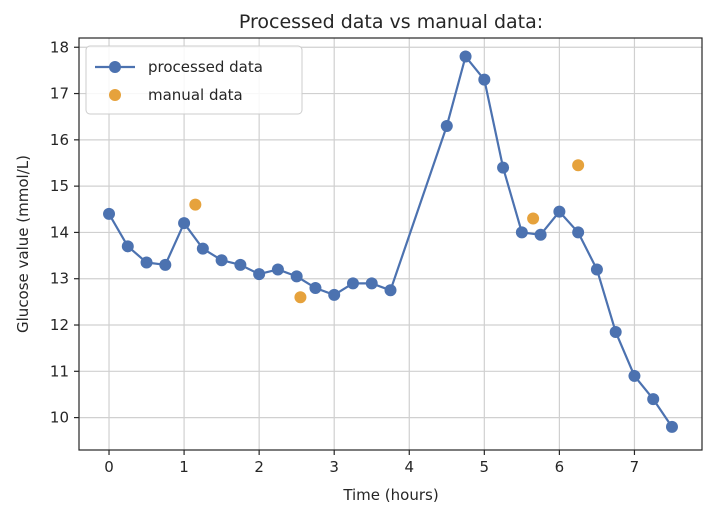 The height and width of the screenshot is (510, 703). I want to click on y-tick-label: 13, so click(59, 279).